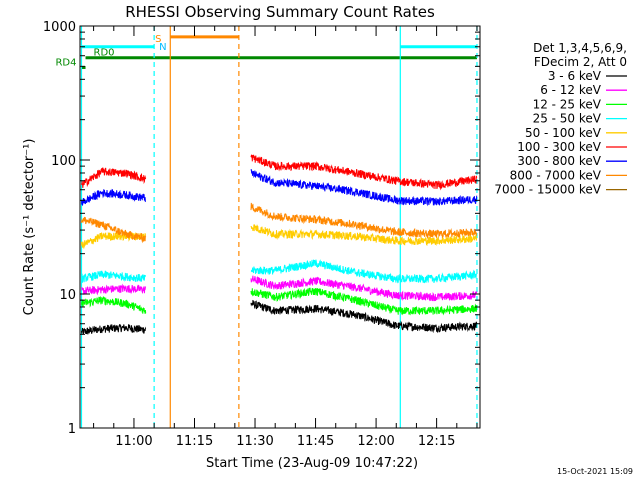  What do you see at coordinates (567, 119) in the screenshot?
I see `legend-entry-label-3: 25 - 50 keV` at bounding box center [567, 119].